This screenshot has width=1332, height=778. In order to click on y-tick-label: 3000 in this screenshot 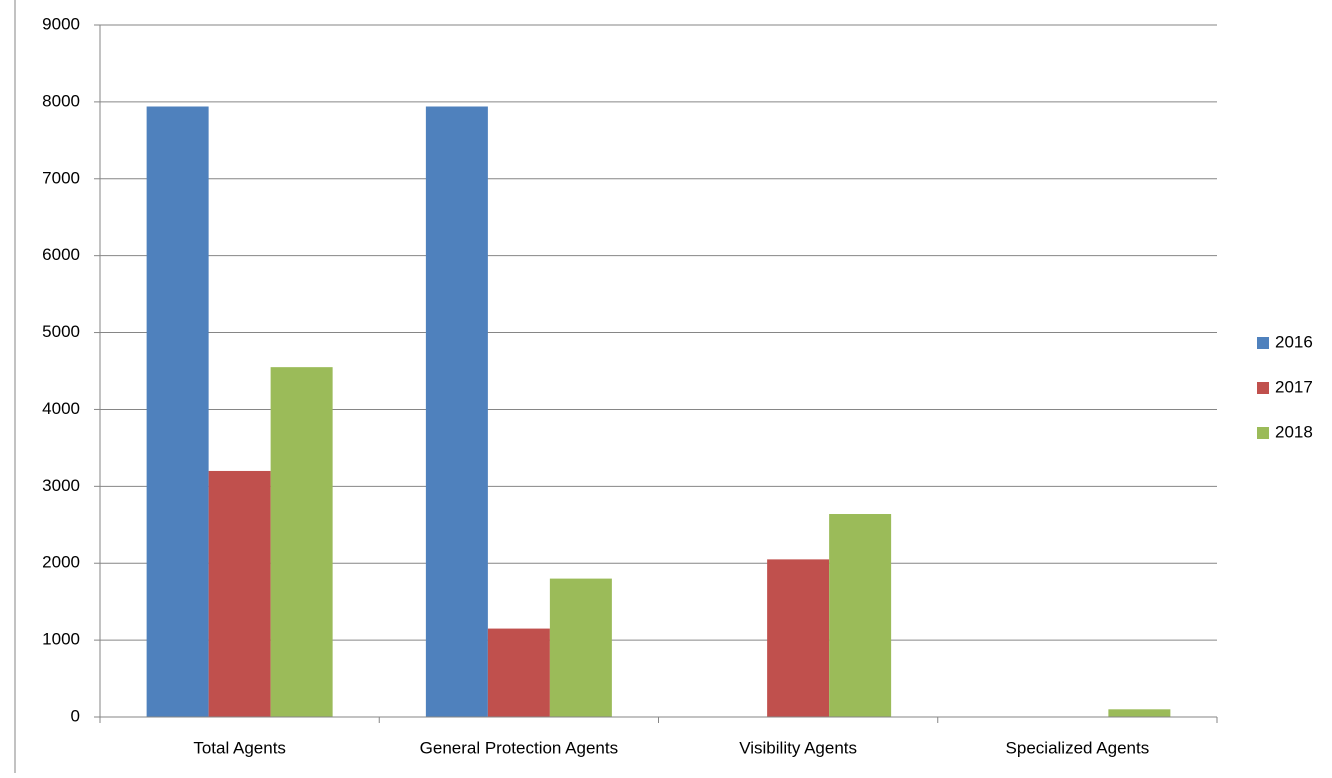, I will do `click(61, 485)`.